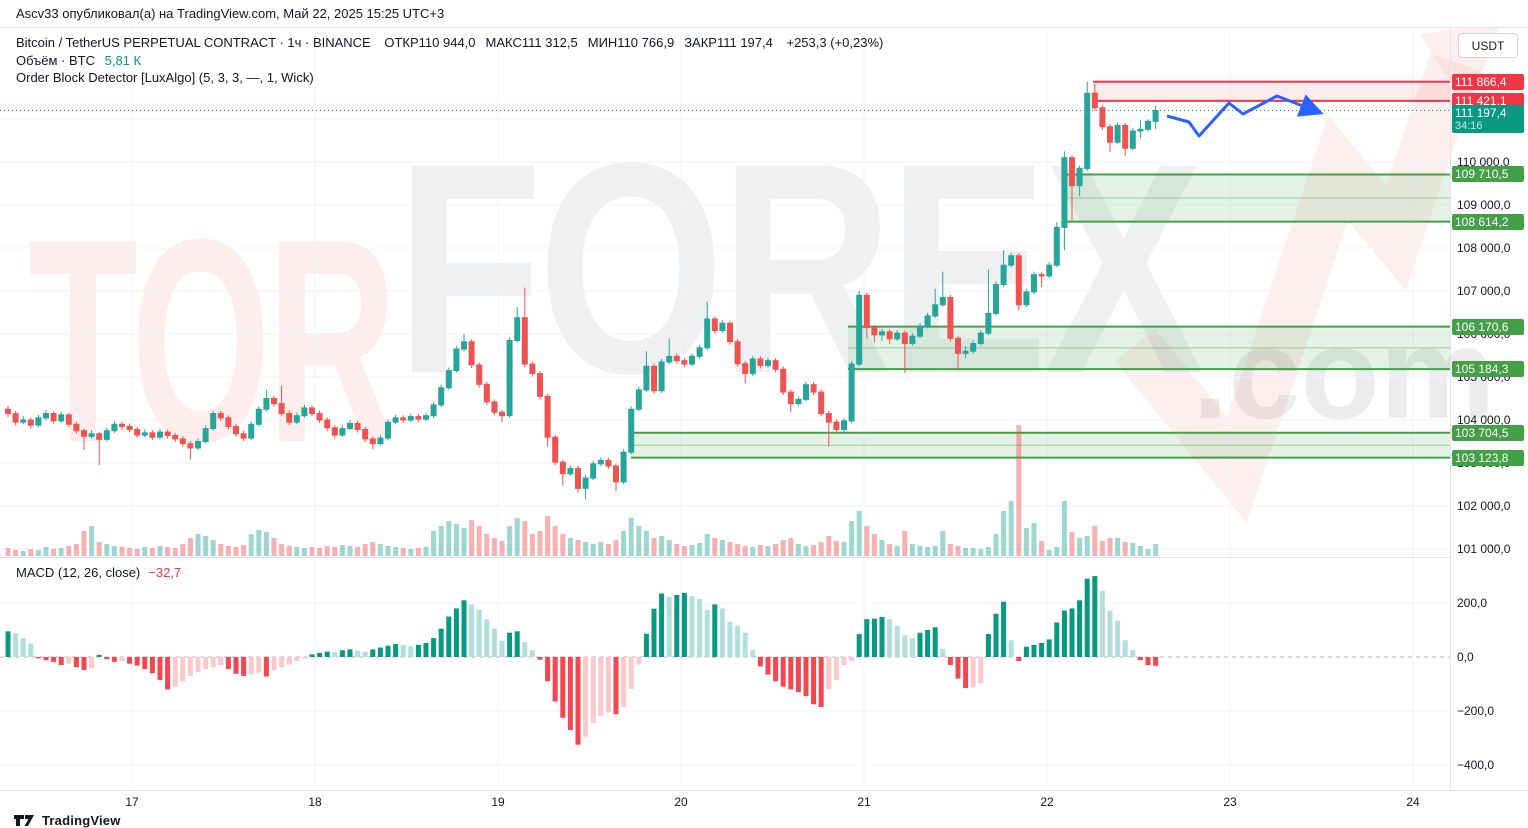 This screenshot has width=1528, height=828. Describe the element at coordinates (1476, 711) in the screenshot. I see `macd-tick: −200,0` at that location.